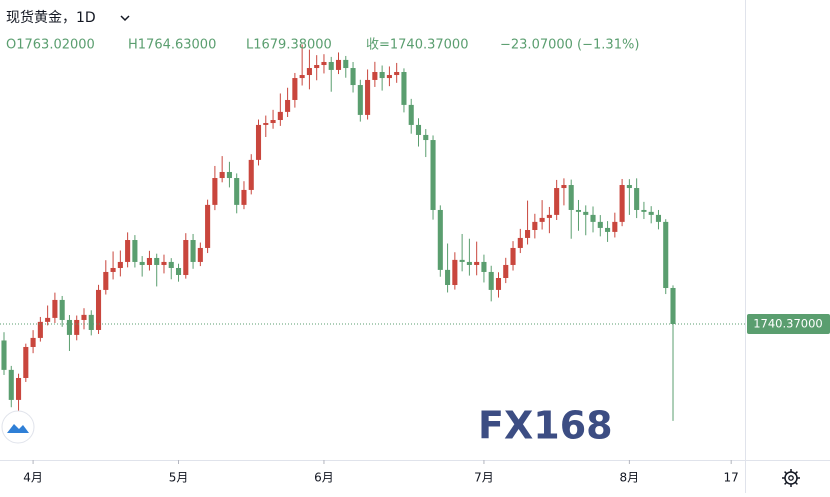 This screenshot has width=830, height=497. Describe the element at coordinates (569, 45) in the screenshot. I see `ohlc-value: −23.07000 (−1.31%)` at that location.